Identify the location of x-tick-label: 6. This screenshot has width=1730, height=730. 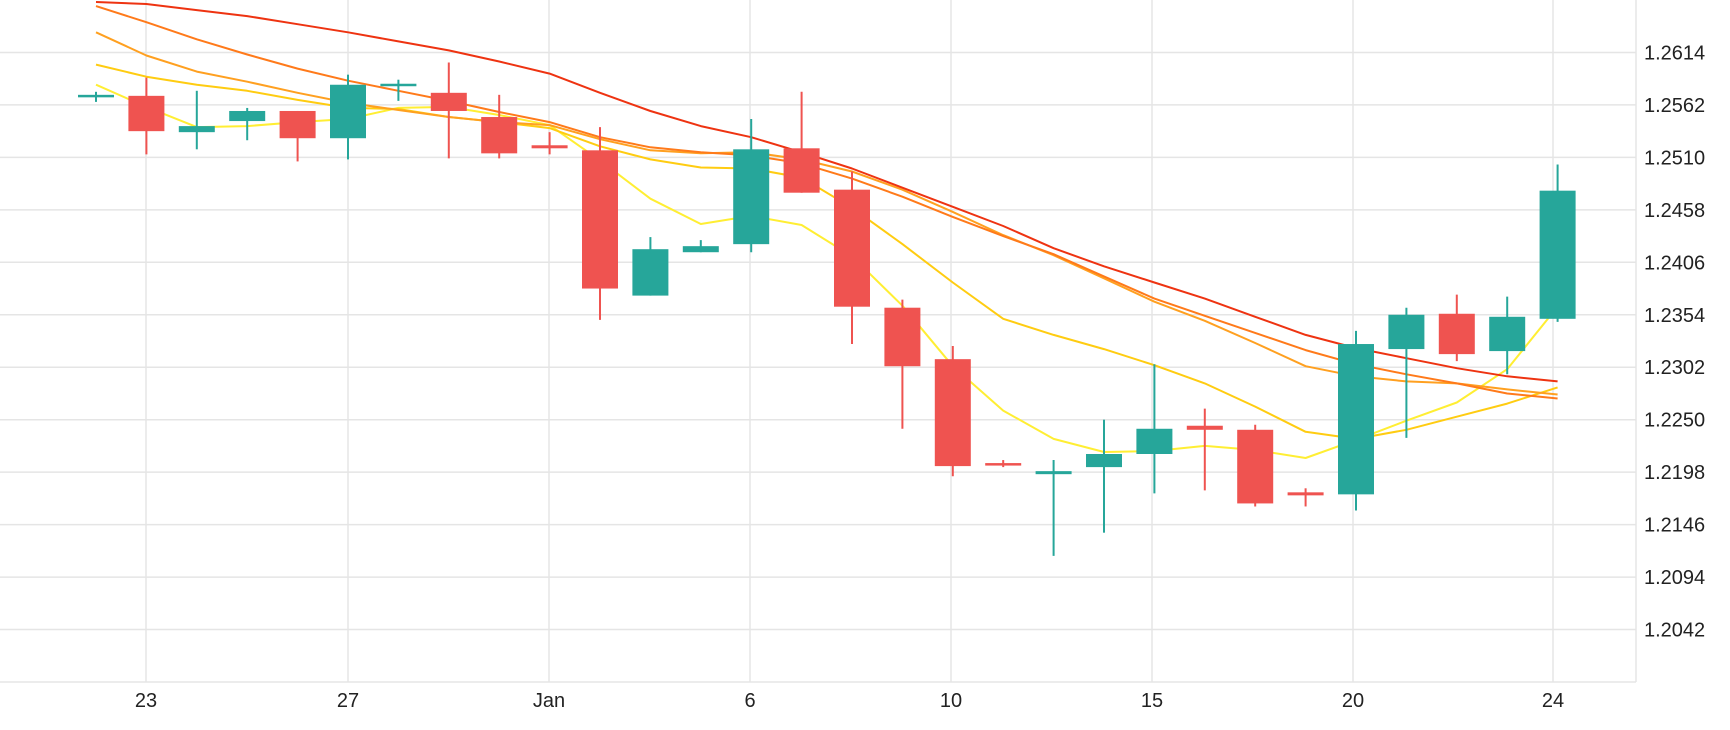
(749, 701).